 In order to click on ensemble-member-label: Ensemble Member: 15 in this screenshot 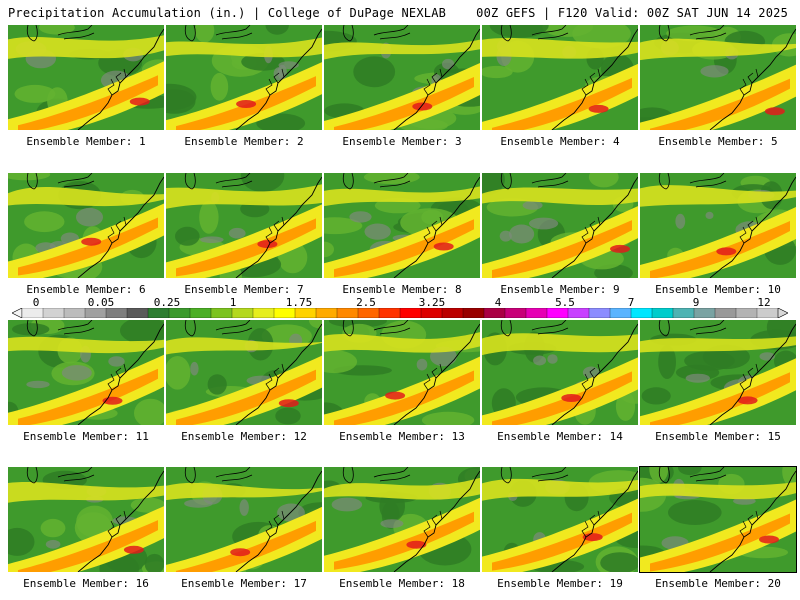, I will do `click(718, 436)`.